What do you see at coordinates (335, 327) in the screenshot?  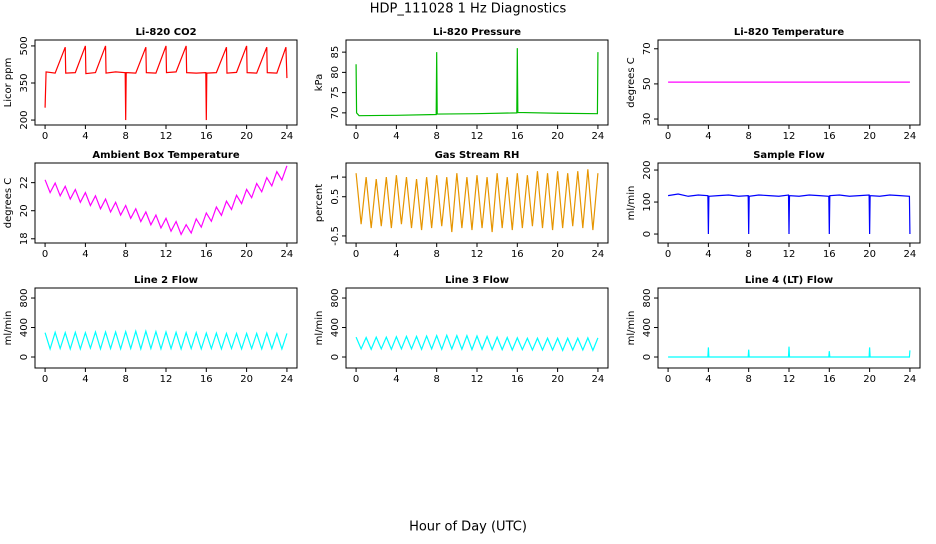 I see `y-tick-label: 400` at bounding box center [335, 327].